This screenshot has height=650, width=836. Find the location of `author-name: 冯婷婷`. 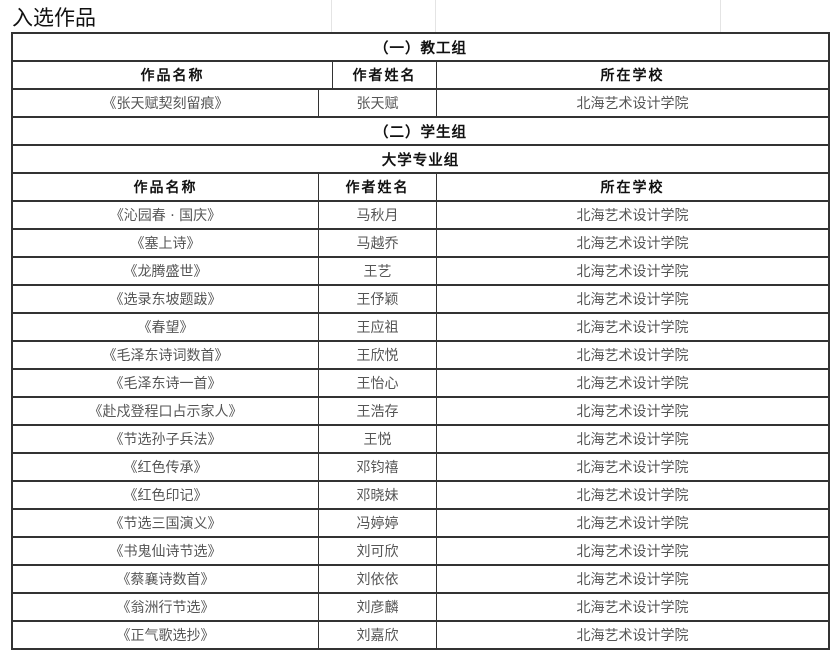

author-name: 冯婷婷 is located at coordinates (378, 523).